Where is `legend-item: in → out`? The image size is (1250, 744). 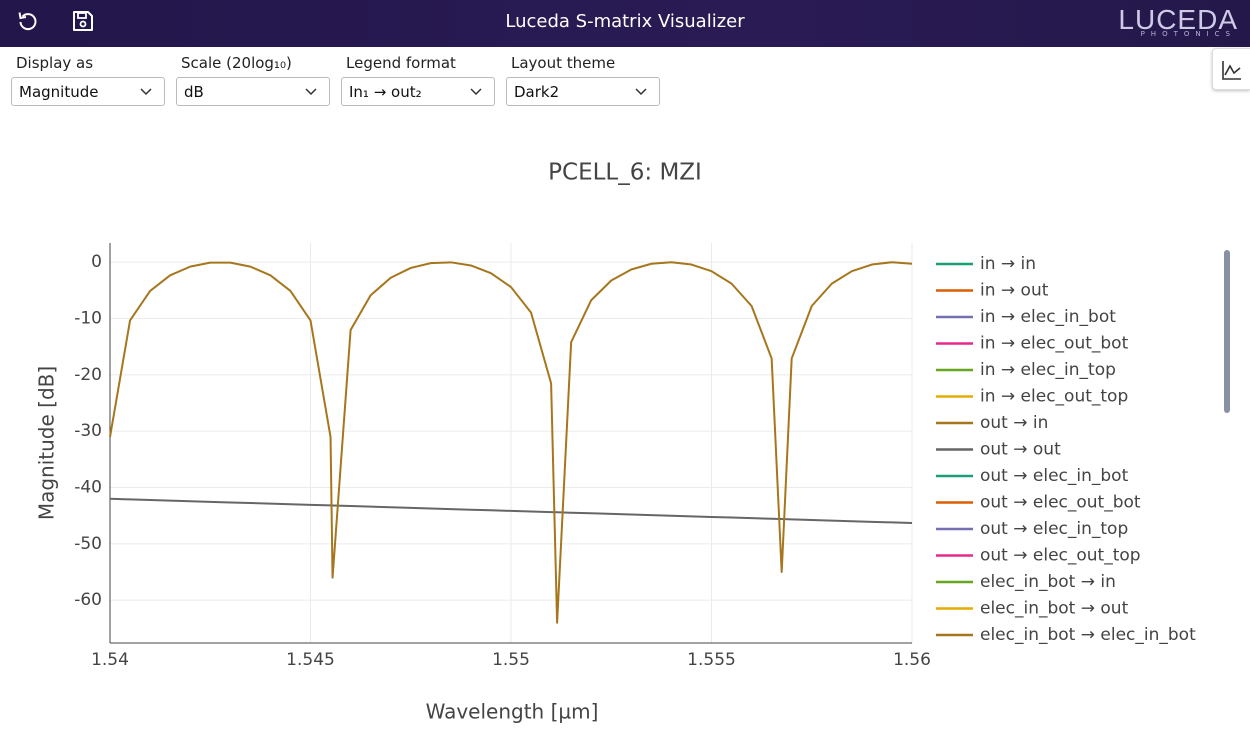
legend-item: in → out is located at coordinates (992, 291).